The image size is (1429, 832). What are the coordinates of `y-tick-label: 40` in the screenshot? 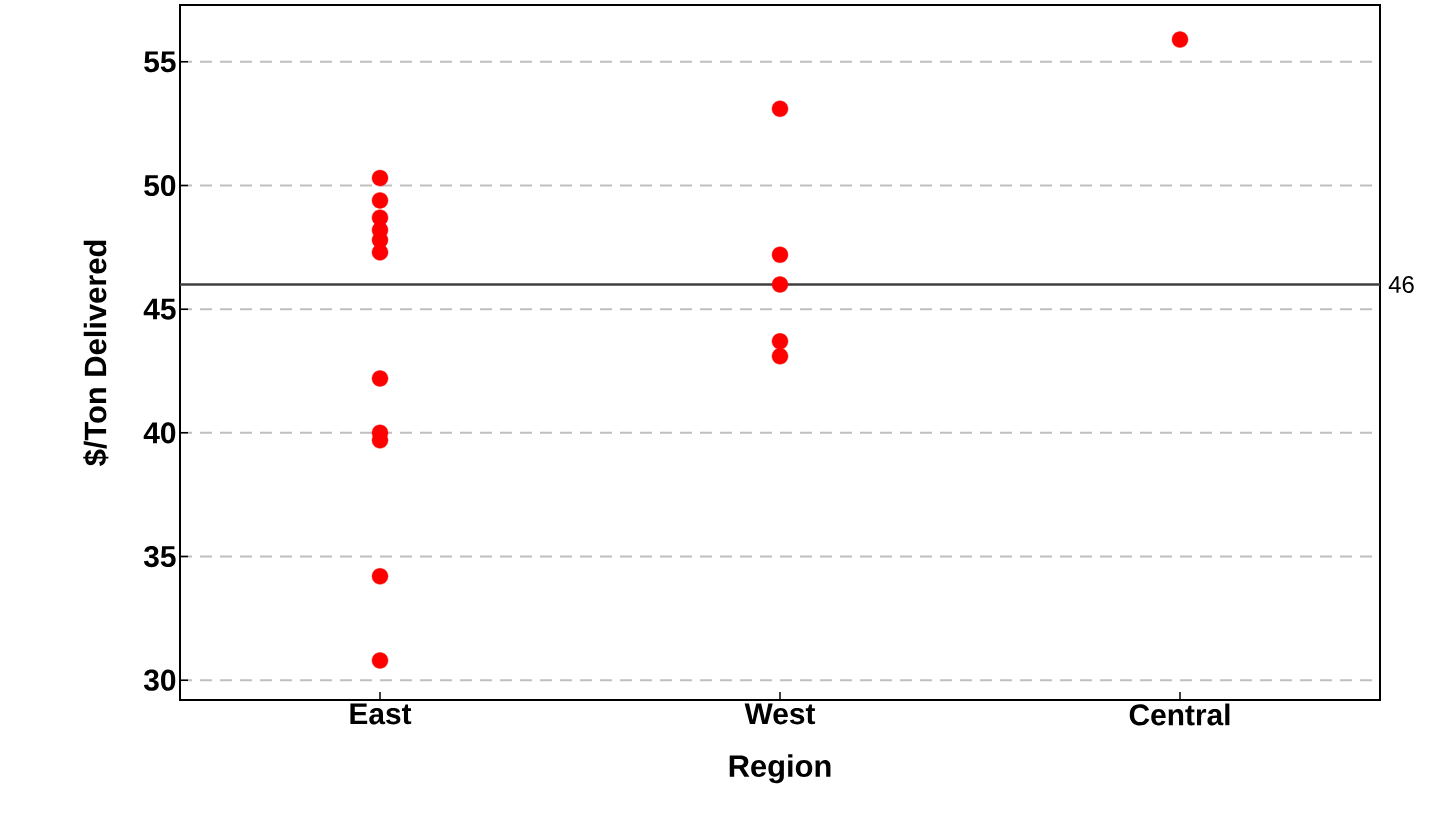 It's located at (159, 433).